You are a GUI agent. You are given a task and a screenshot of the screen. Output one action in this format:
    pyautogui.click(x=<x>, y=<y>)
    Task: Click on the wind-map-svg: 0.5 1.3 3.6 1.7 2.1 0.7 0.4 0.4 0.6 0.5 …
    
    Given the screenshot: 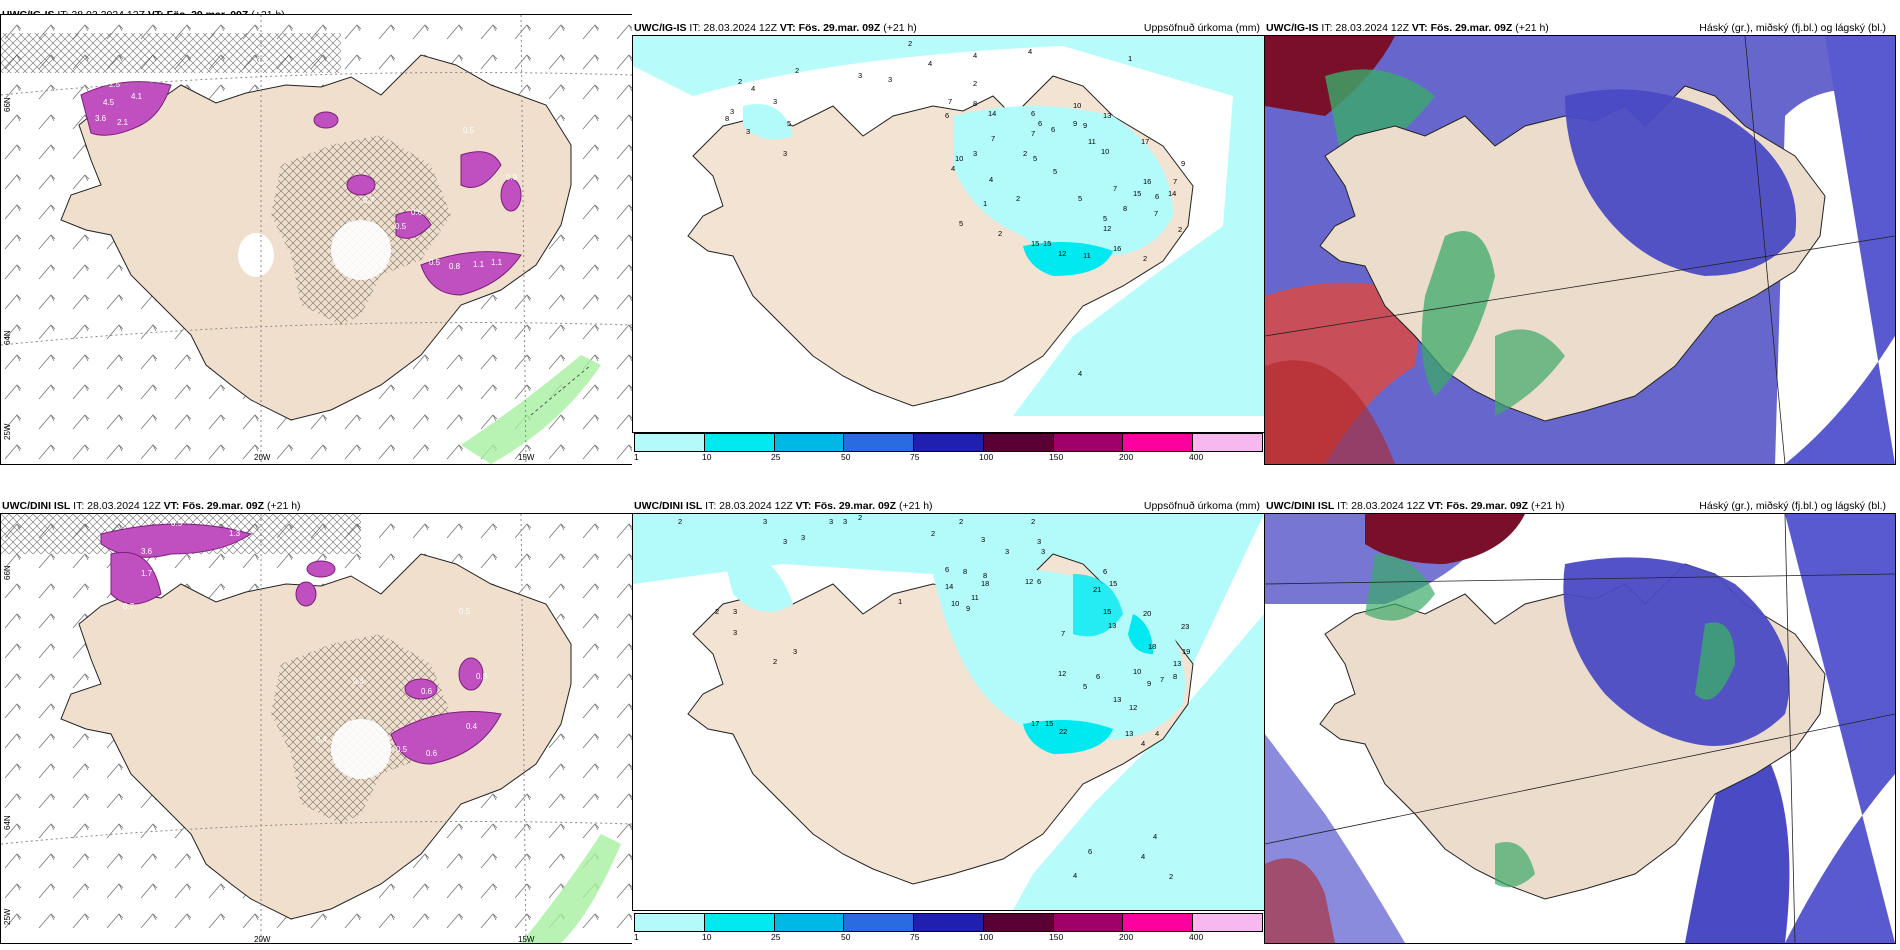 What is the action you would take?
    pyautogui.click(x=316, y=728)
    